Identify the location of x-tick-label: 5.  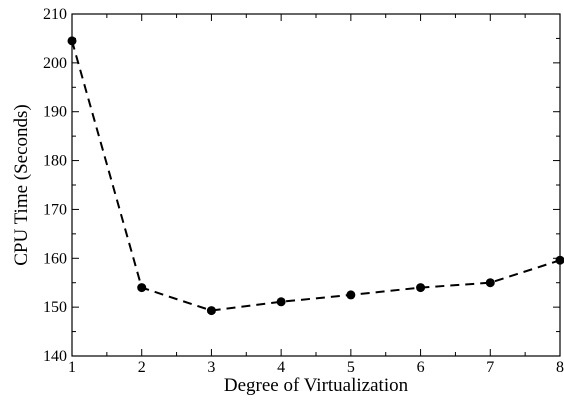
(351, 367).